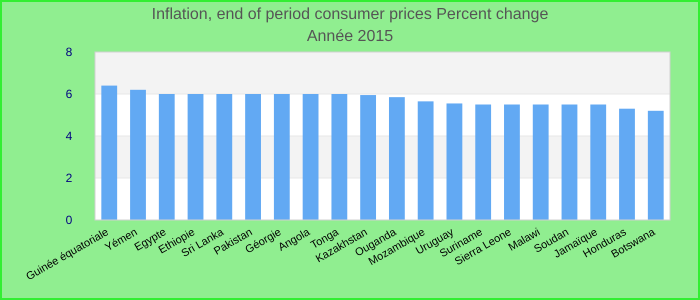  What do you see at coordinates (350, 36) in the screenshot?
I see `chart-subtitle: Année 2015` at bounding box center [350, 36].